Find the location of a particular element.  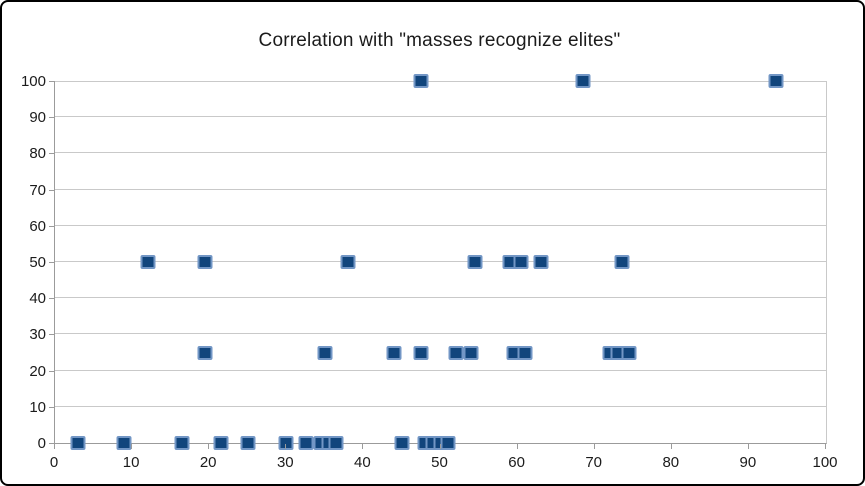

y-axis-tick-label: 60 is located at coordinates (37, 226).